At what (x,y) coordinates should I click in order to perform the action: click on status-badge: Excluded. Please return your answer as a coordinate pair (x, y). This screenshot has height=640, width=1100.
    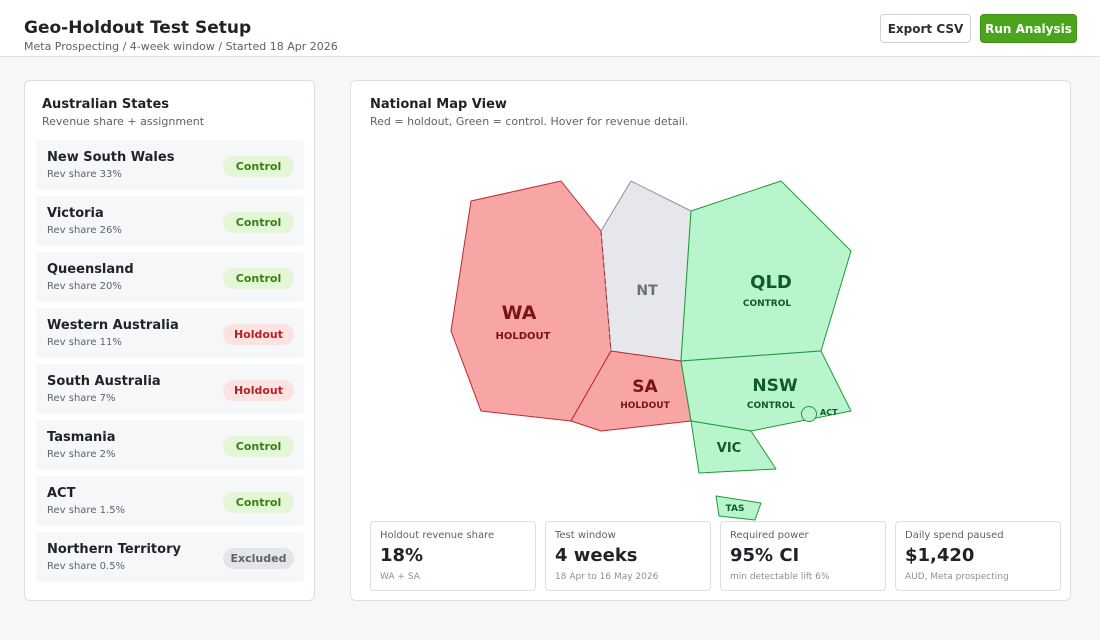
    Looking at the image, I should click on (258, 558).